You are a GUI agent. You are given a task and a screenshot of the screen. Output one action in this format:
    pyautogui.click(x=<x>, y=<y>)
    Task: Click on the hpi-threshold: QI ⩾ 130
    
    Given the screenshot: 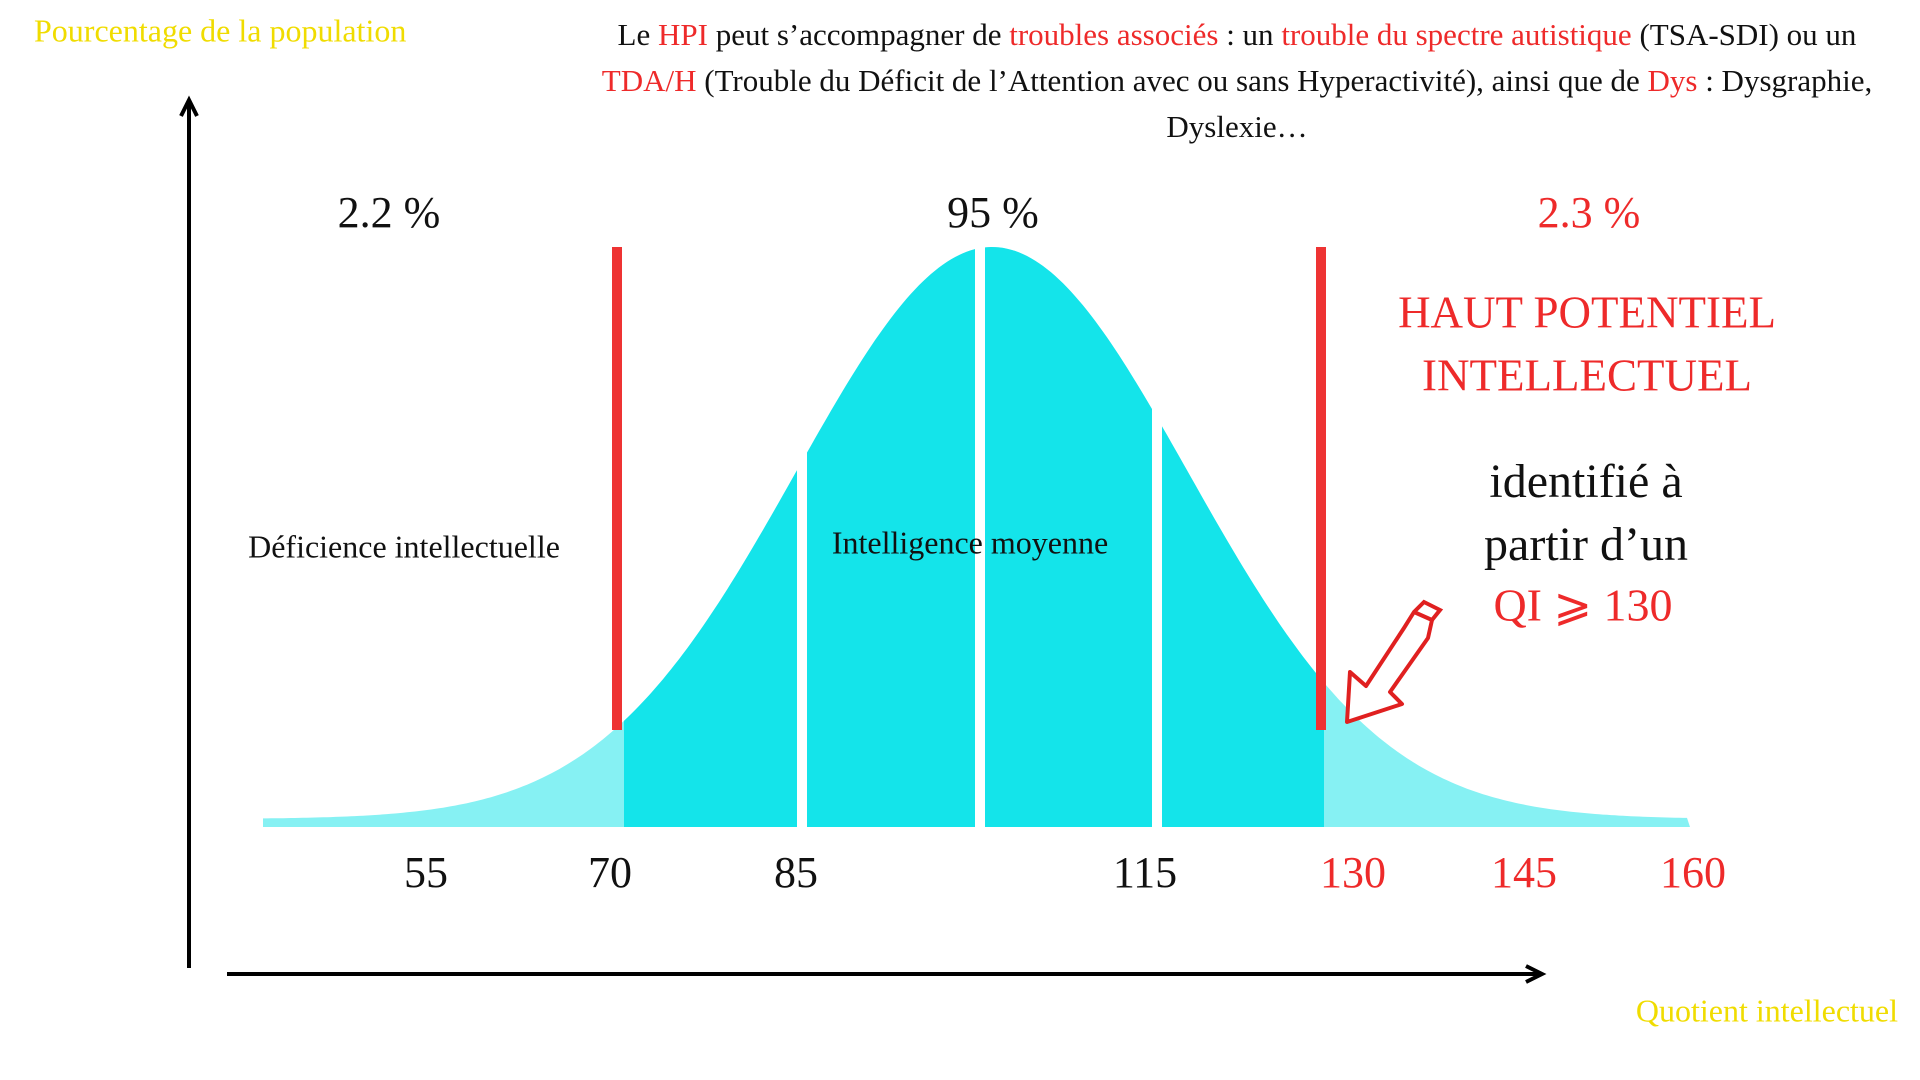 What is the action you would take?
    pyautogui.click(x=1582, y=605)
    